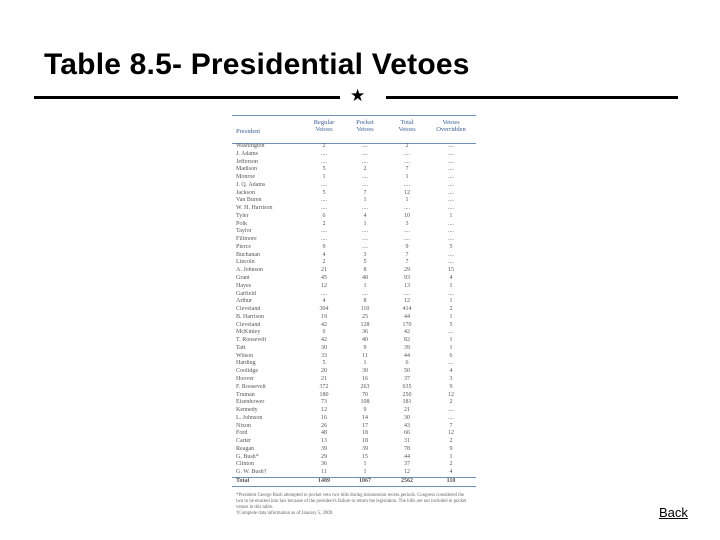  What do you see at coordinates (365, 215) in the screenshot?
I see `pocket-vetoes-cell: 4` at bounding box center [365, 215].